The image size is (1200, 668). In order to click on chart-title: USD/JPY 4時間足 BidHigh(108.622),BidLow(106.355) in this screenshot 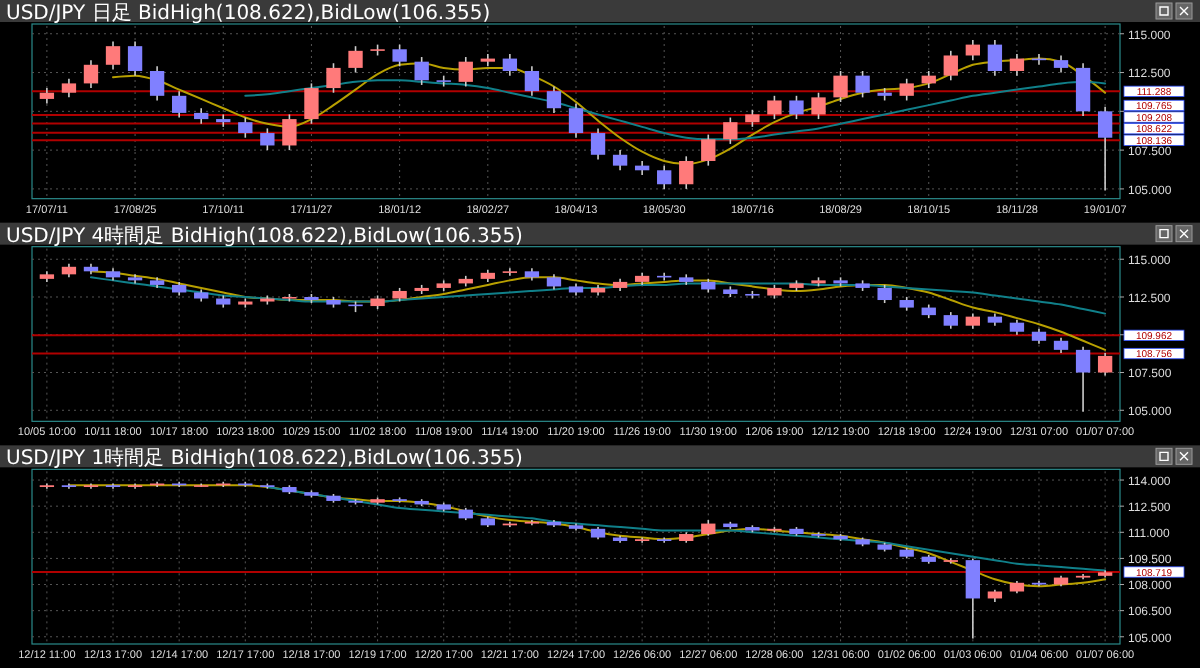, I will do `click(265, 235)`.